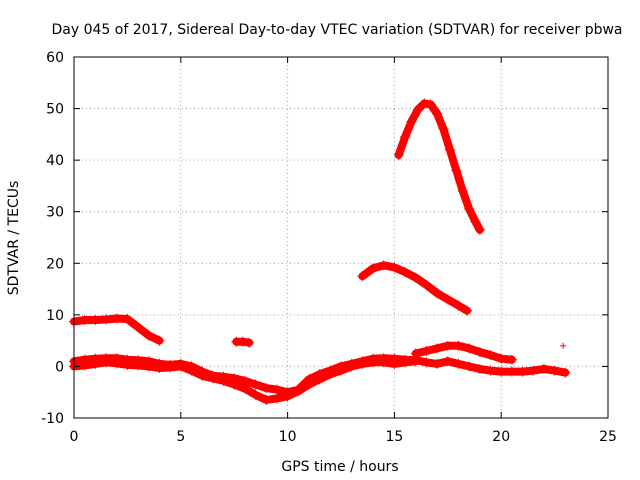 The height and width of the screenshot is (480, 640). Describe the element at coordinates (55, 264) in the screenshot. I see `y-tick-label: 20` at that location.